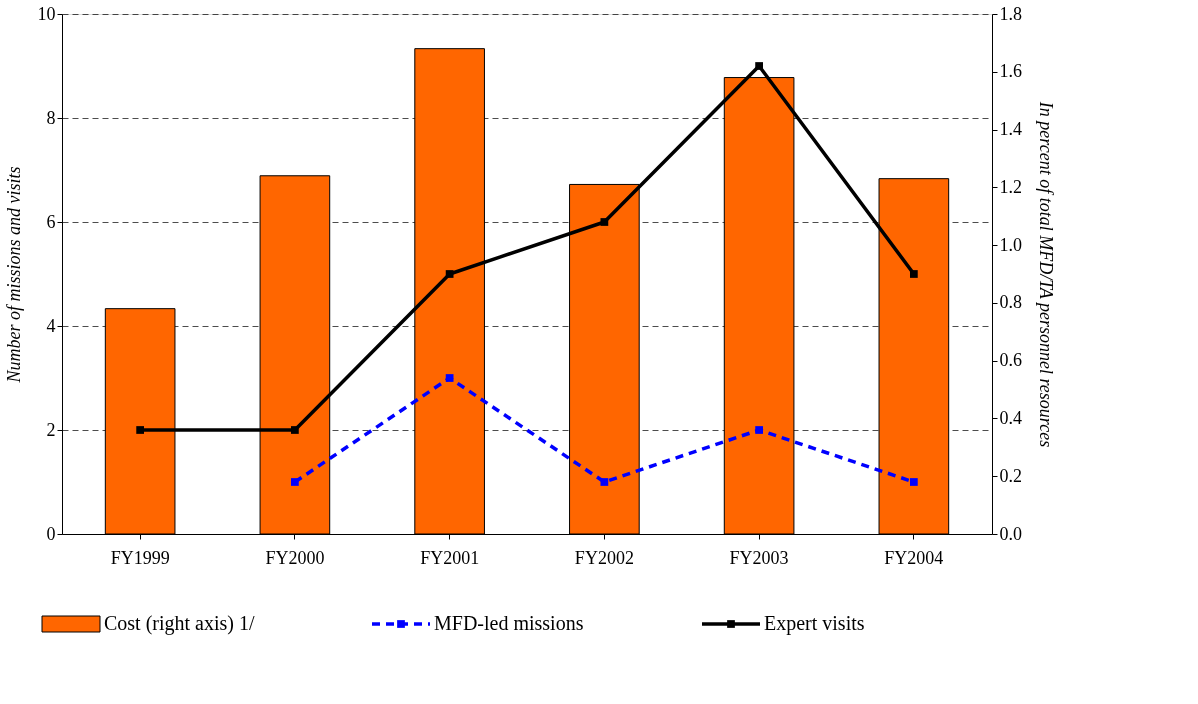  What do you see at coordinates (1010, 186) in the screenshot?
I see `y2-tick-label: 1.2` at bounding box center [1010, 186].